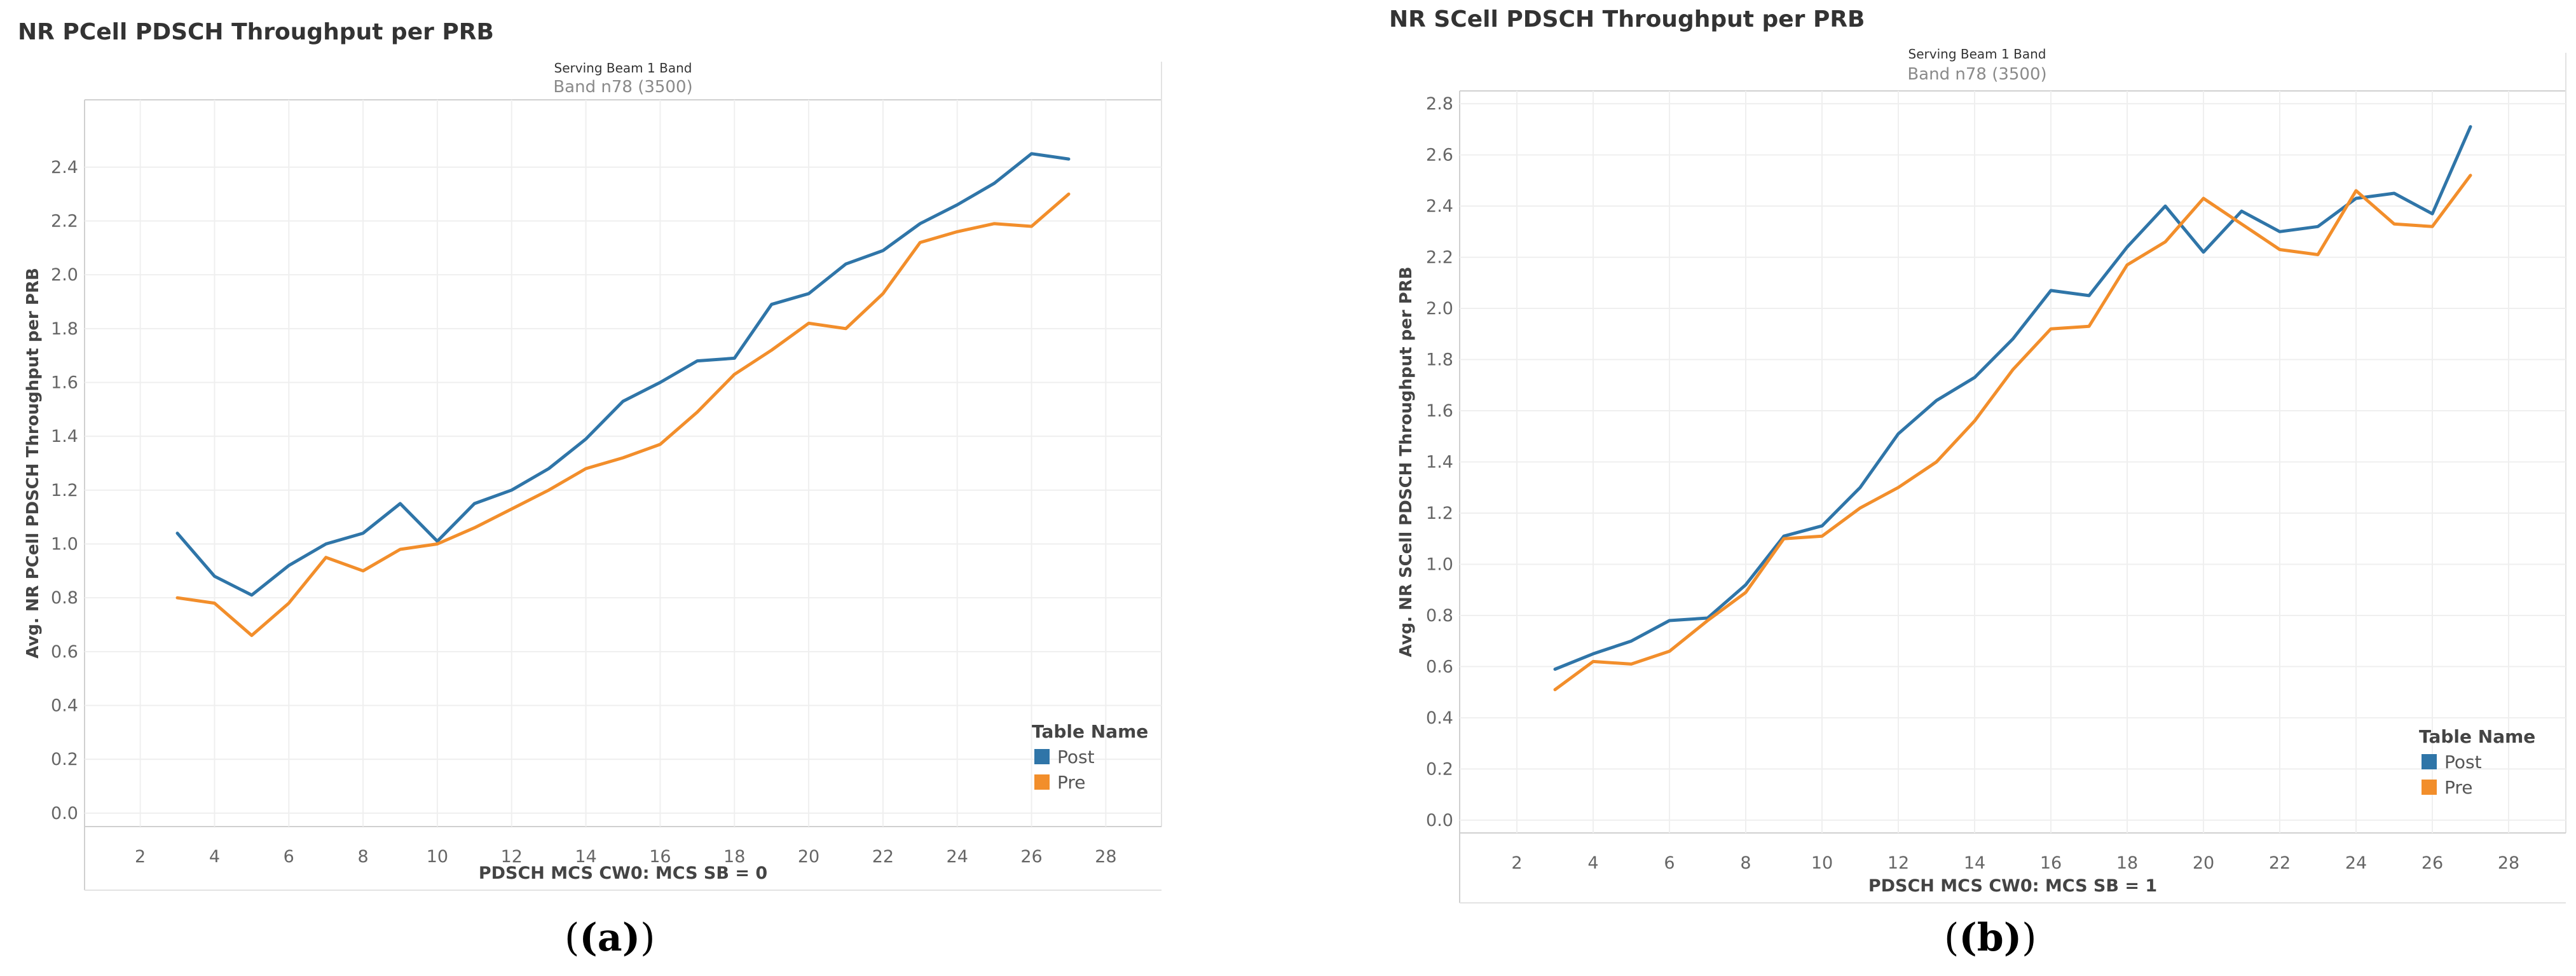 The height and width of the screenshot is (976, 2576). I want to click on x-axis-title: PDSCH MCS CW0: MCS SB = 1, so click(2013, 886).